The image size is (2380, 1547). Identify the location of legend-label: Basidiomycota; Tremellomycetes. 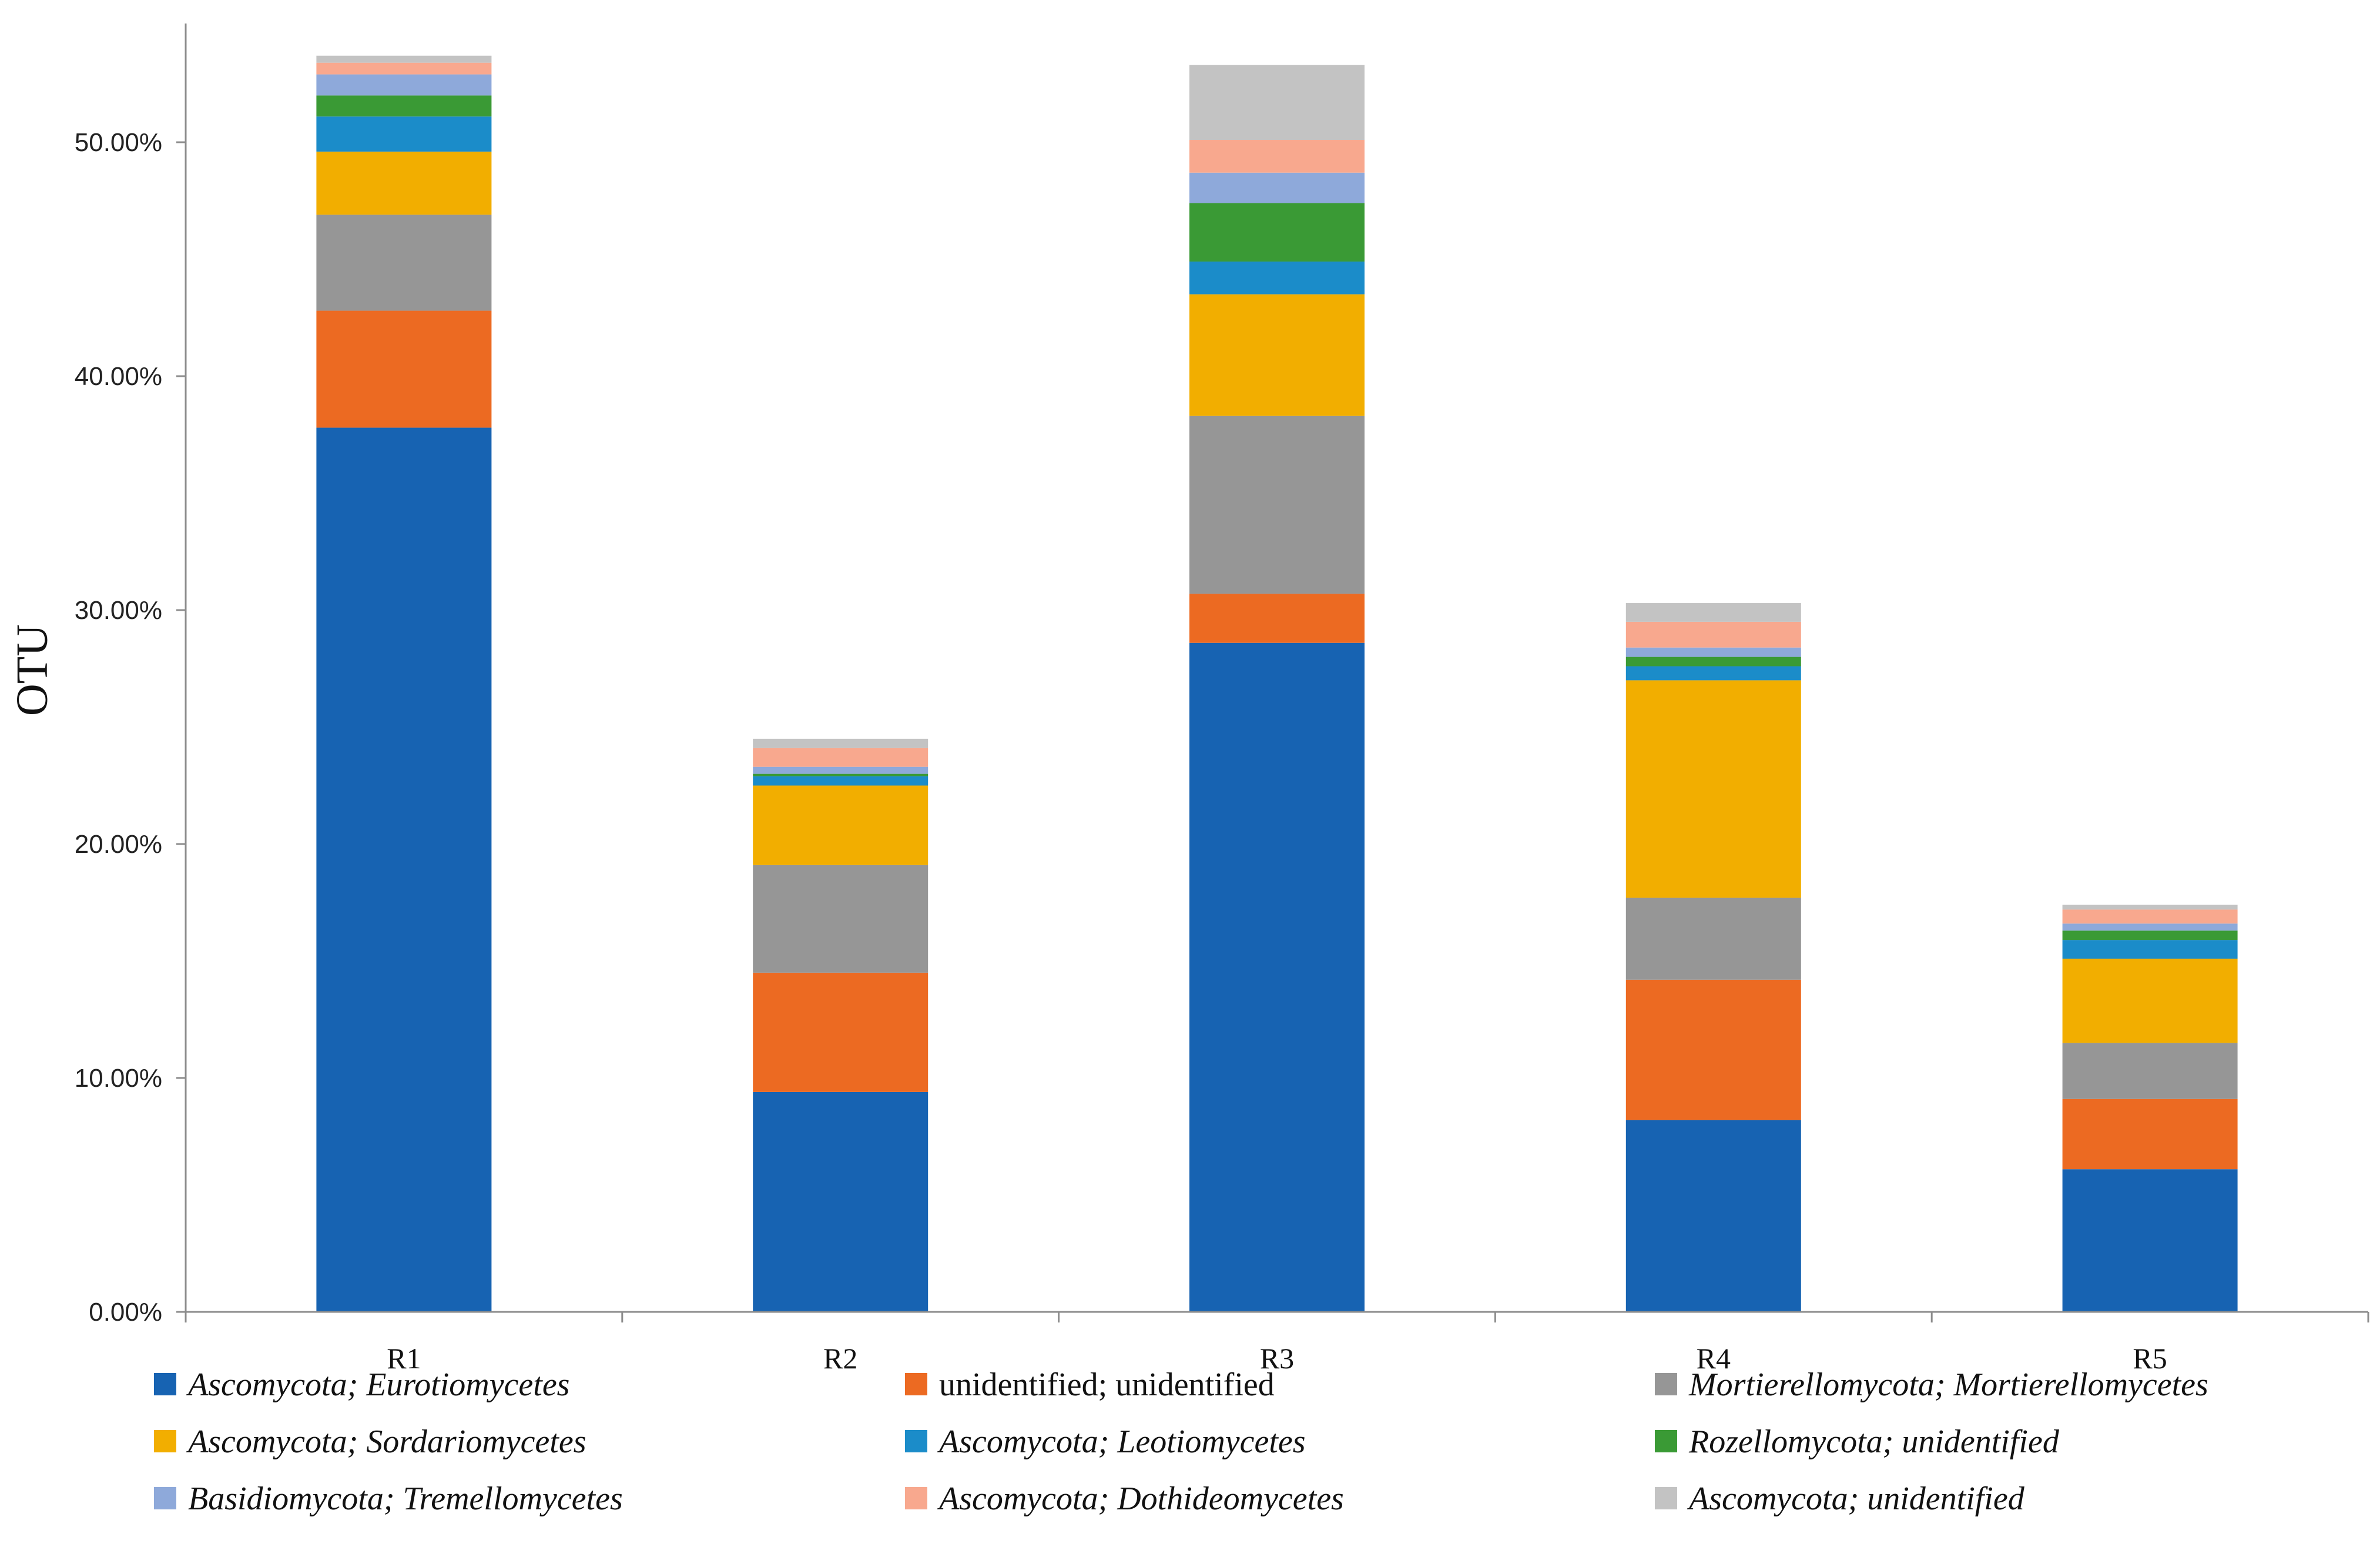
(406, 1499).